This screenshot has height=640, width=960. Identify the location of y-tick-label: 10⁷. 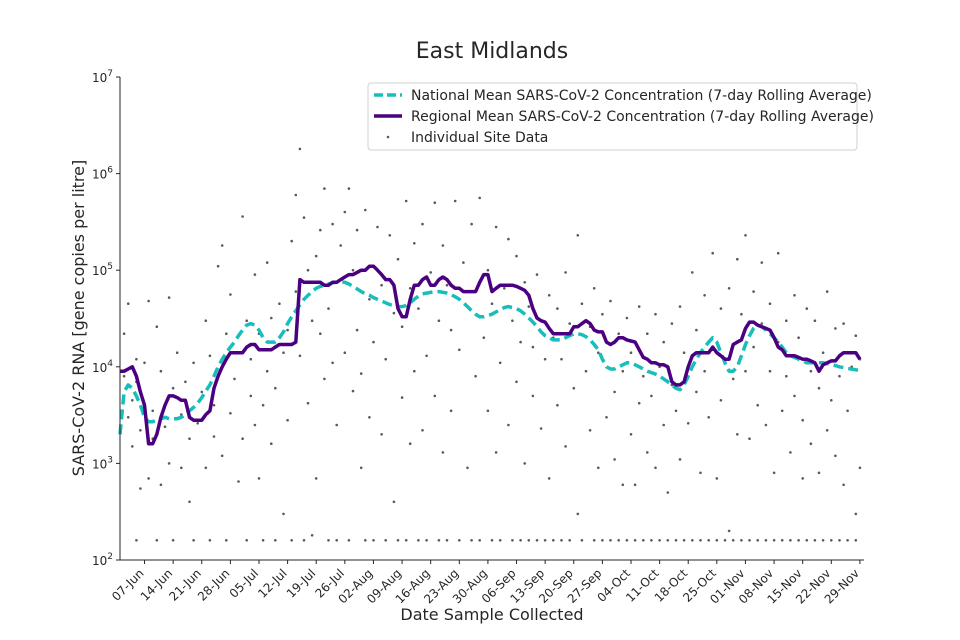
(102, 77).